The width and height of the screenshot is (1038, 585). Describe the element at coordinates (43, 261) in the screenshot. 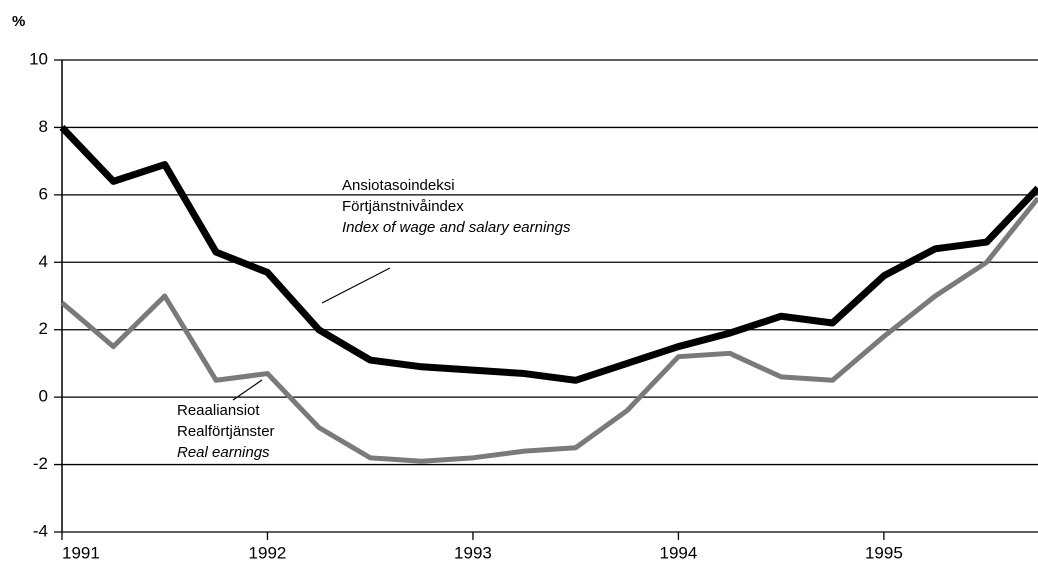

I see `y-tick-label: 4` at that location.